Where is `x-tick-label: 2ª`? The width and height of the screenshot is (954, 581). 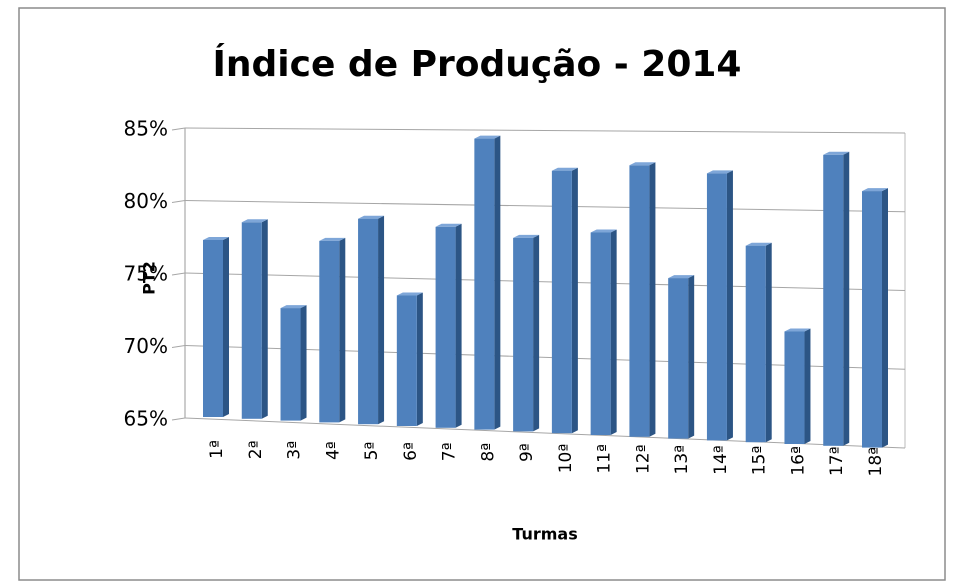 x-tick-label: 2ª is located at coordinates (256, 449).